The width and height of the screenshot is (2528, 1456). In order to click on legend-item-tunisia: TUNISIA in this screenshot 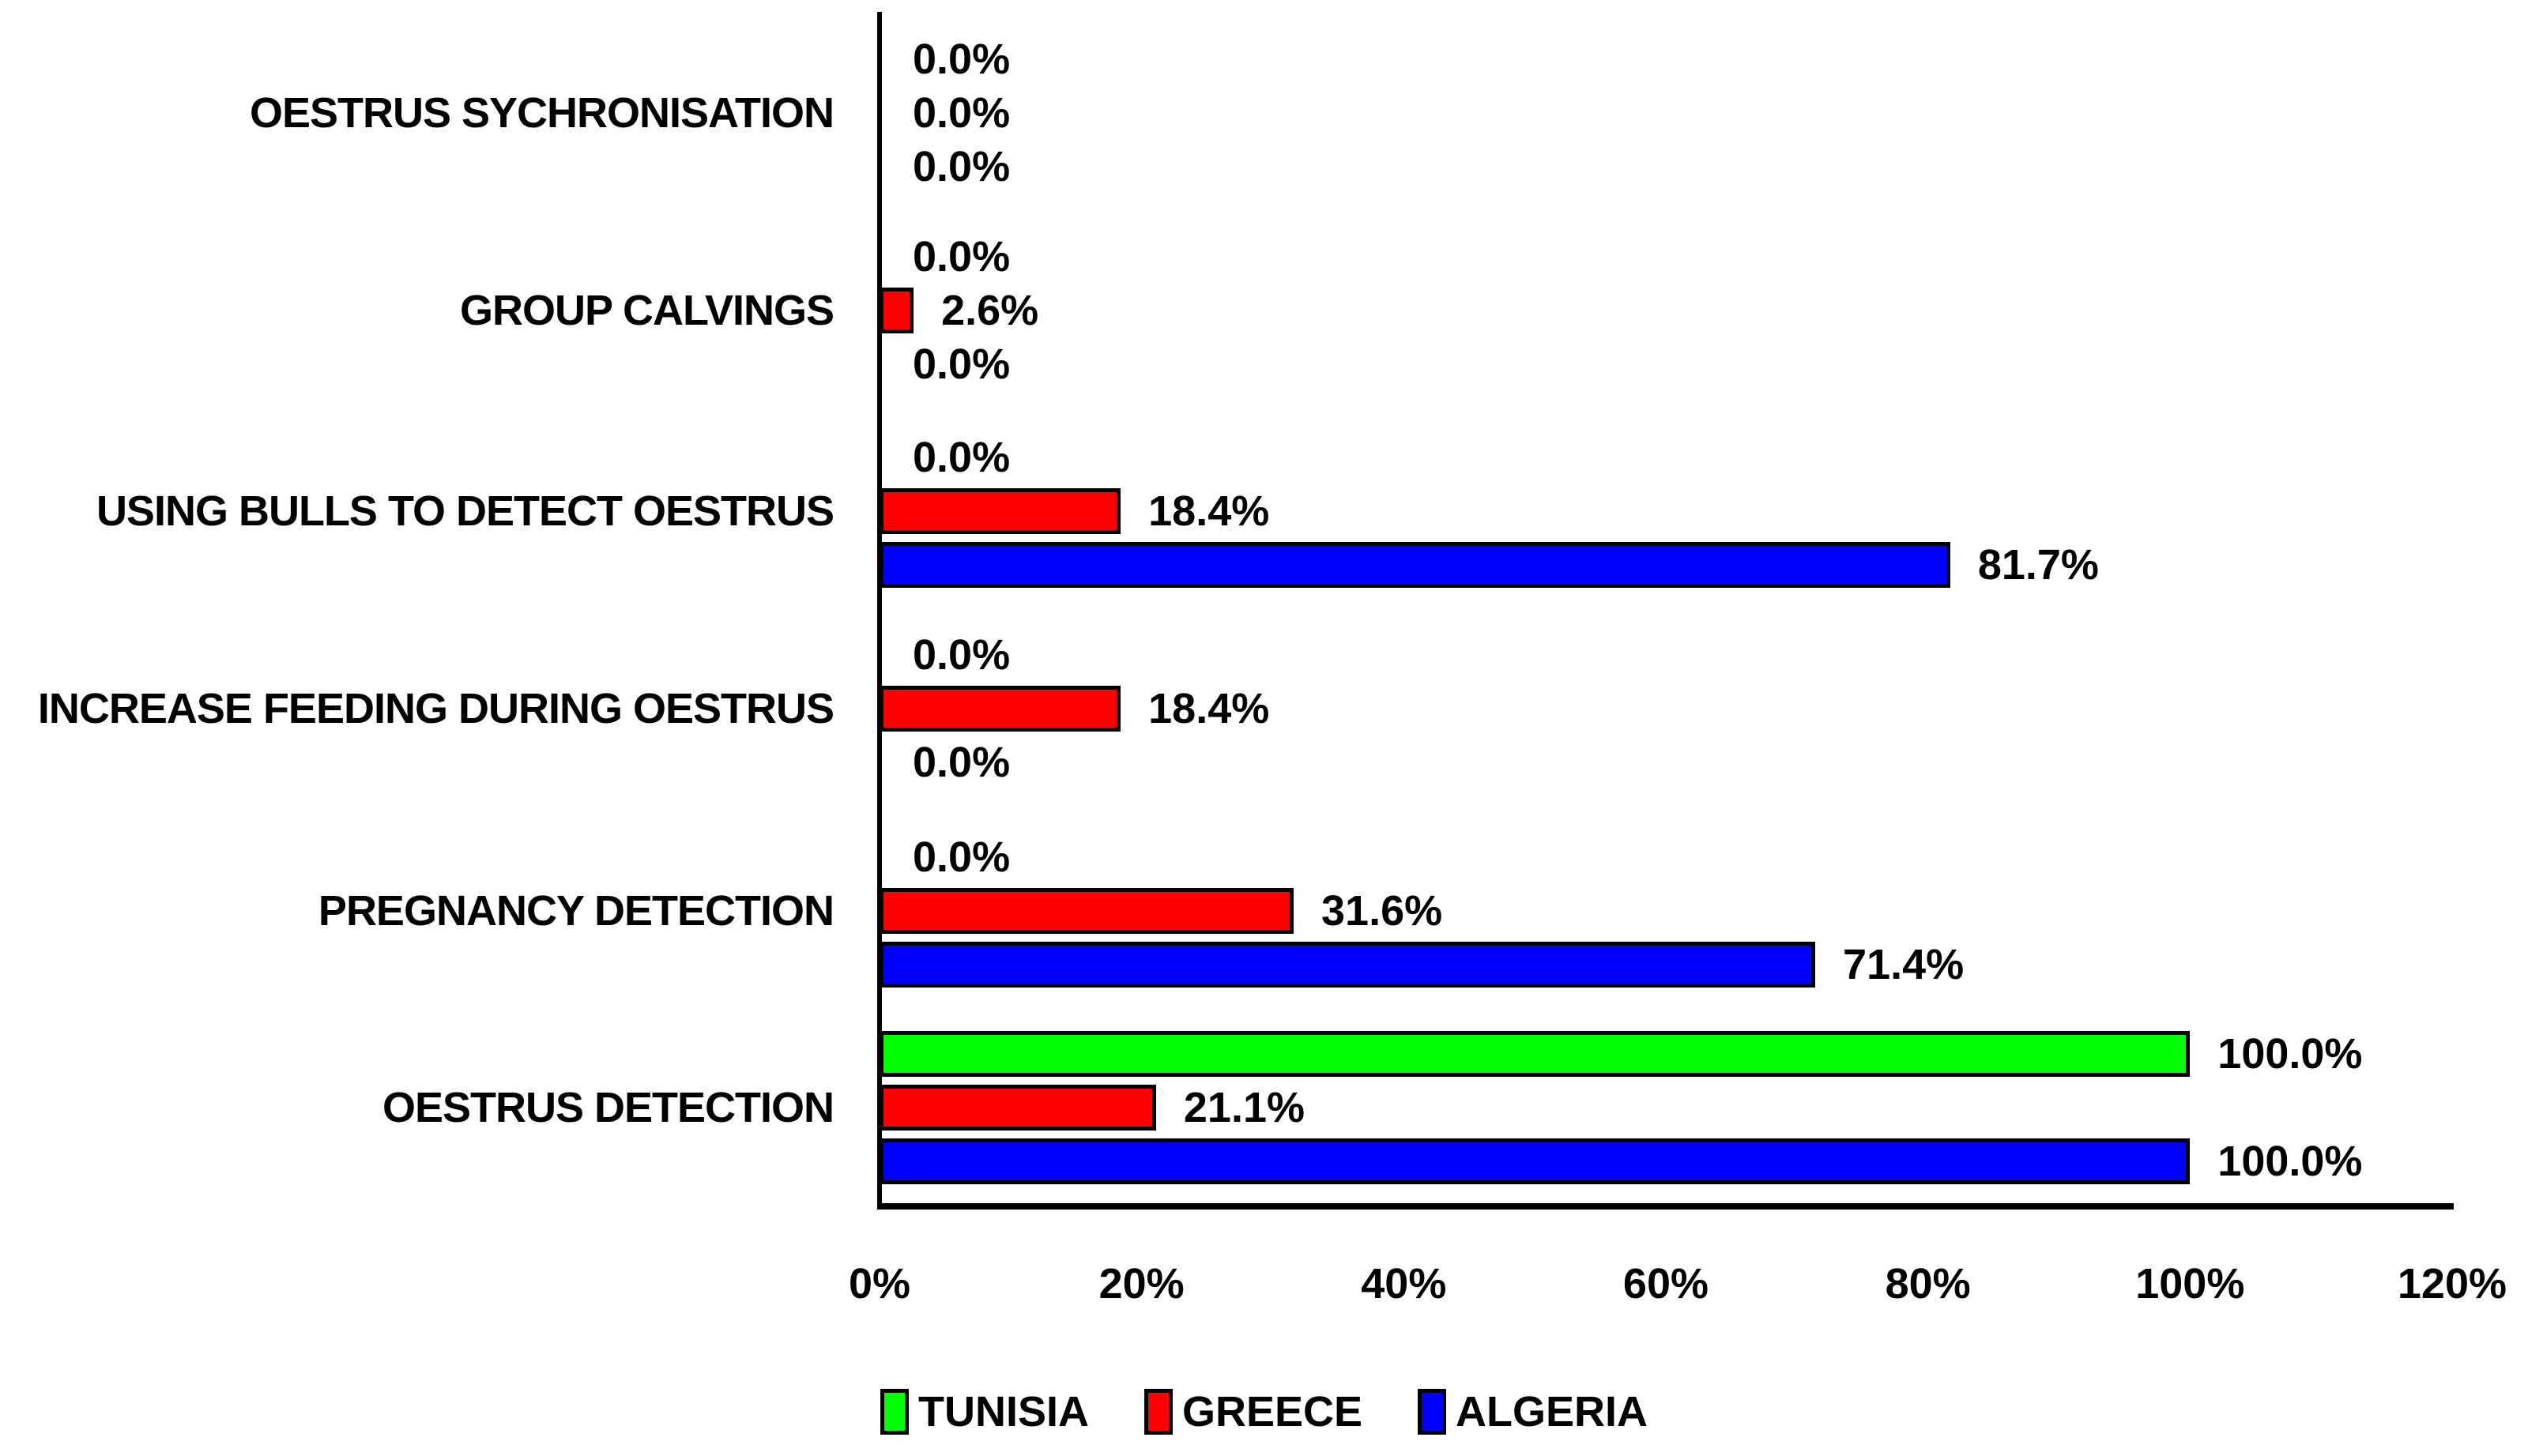, I will do `click(984, 1412)`.